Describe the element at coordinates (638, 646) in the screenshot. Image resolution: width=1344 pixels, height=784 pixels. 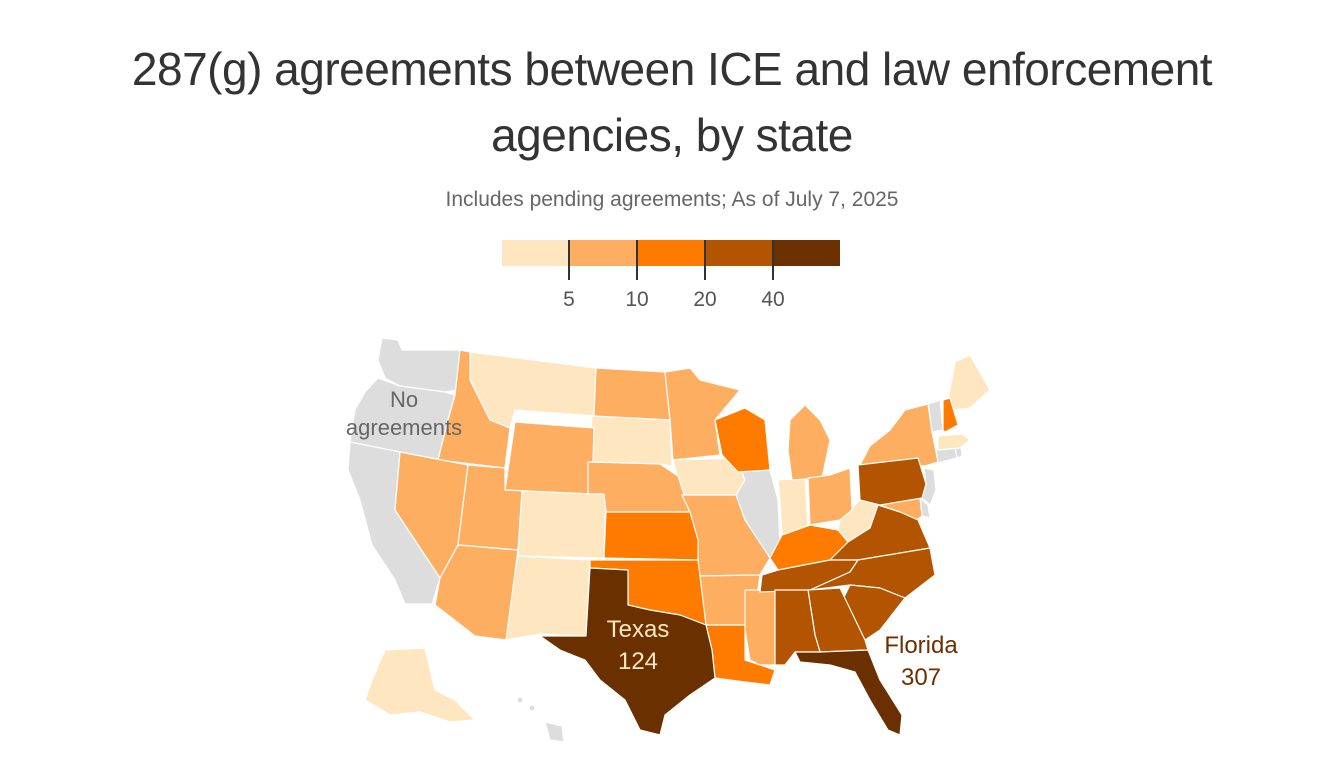
I see `texas-annotation: Texas 124` at that location.